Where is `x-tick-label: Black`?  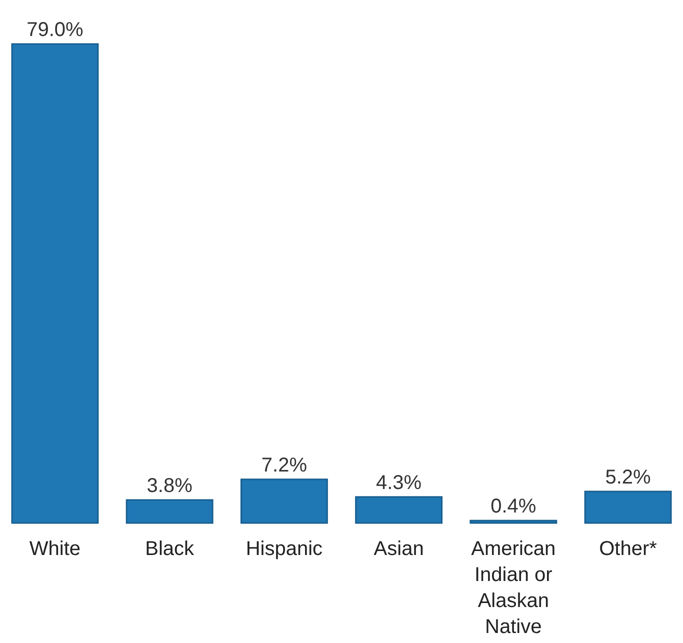 x-tick-label: Black is located at coordinates (170, 549).